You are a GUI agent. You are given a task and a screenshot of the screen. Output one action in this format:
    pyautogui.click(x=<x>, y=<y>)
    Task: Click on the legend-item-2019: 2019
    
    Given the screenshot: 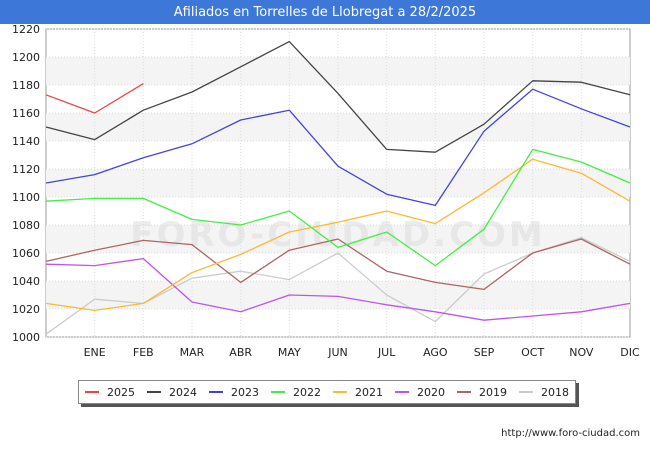 What is the action you would take?
    pyautogui.click(x=482, y=392)
    